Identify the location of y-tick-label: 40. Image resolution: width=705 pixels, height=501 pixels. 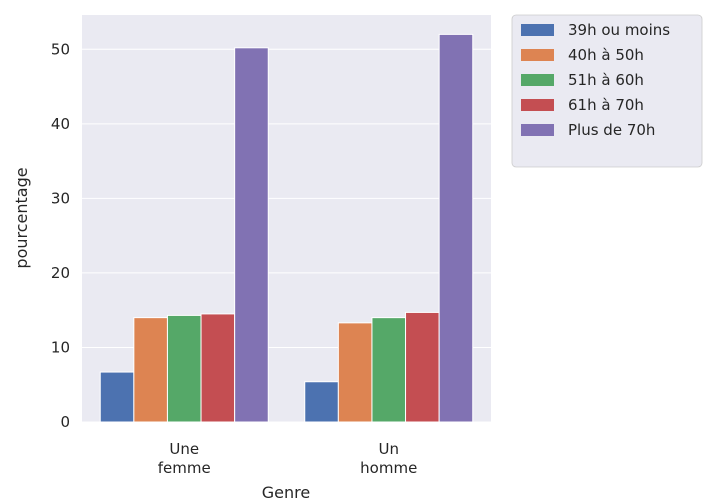
(60, 124).